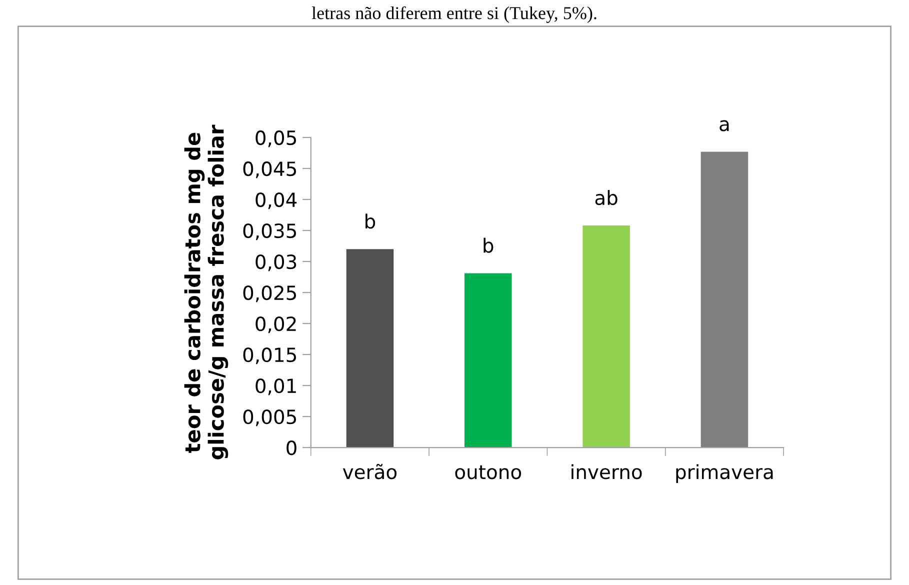 This screenshot has height=585, width=909. Describe the element at coordinates (269, 169) in the screenshot. I see `y-tick-label: 0,045` at that location.